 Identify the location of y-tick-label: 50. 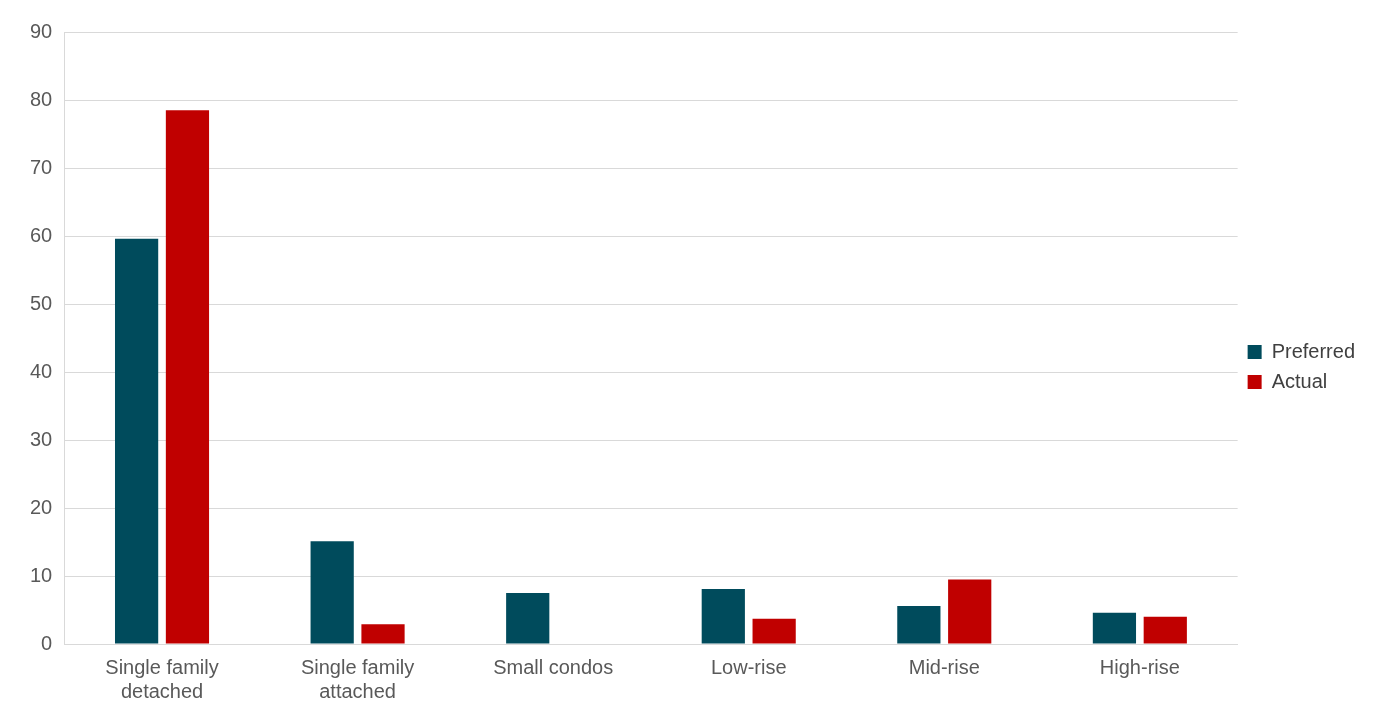
(41, 302).